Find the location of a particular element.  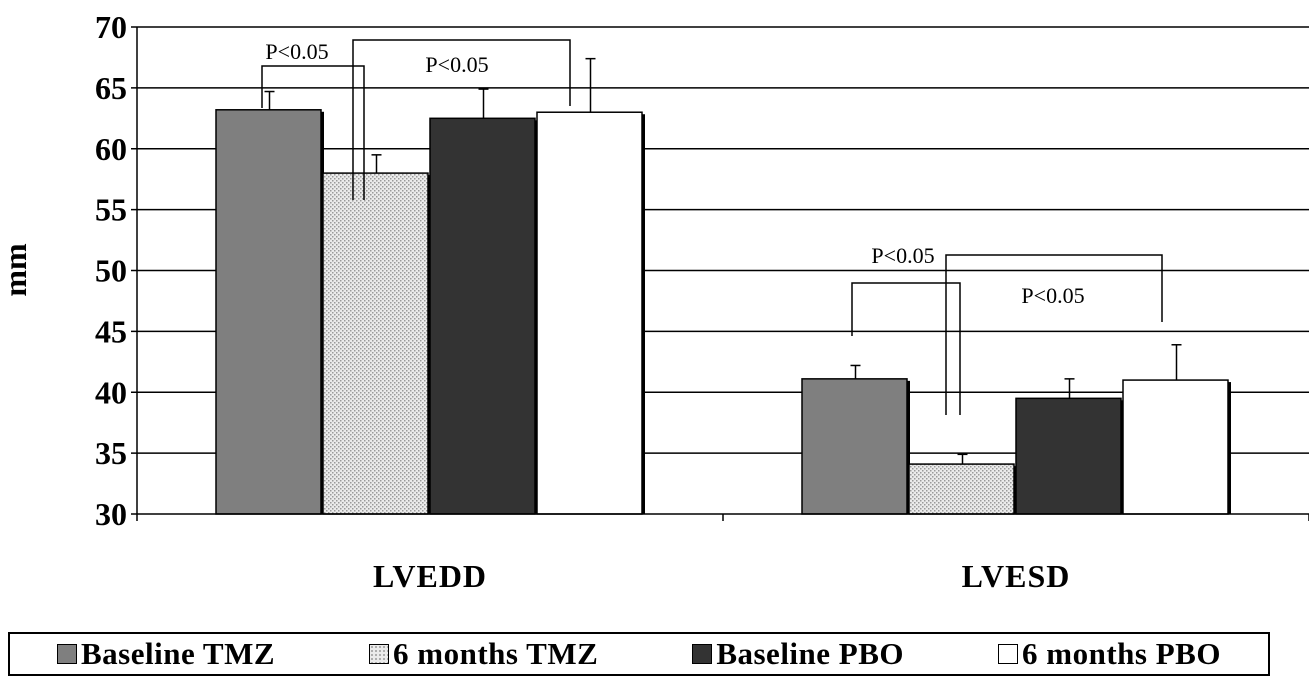

y-tick-label: 45 is located at coordinates (111, 331).